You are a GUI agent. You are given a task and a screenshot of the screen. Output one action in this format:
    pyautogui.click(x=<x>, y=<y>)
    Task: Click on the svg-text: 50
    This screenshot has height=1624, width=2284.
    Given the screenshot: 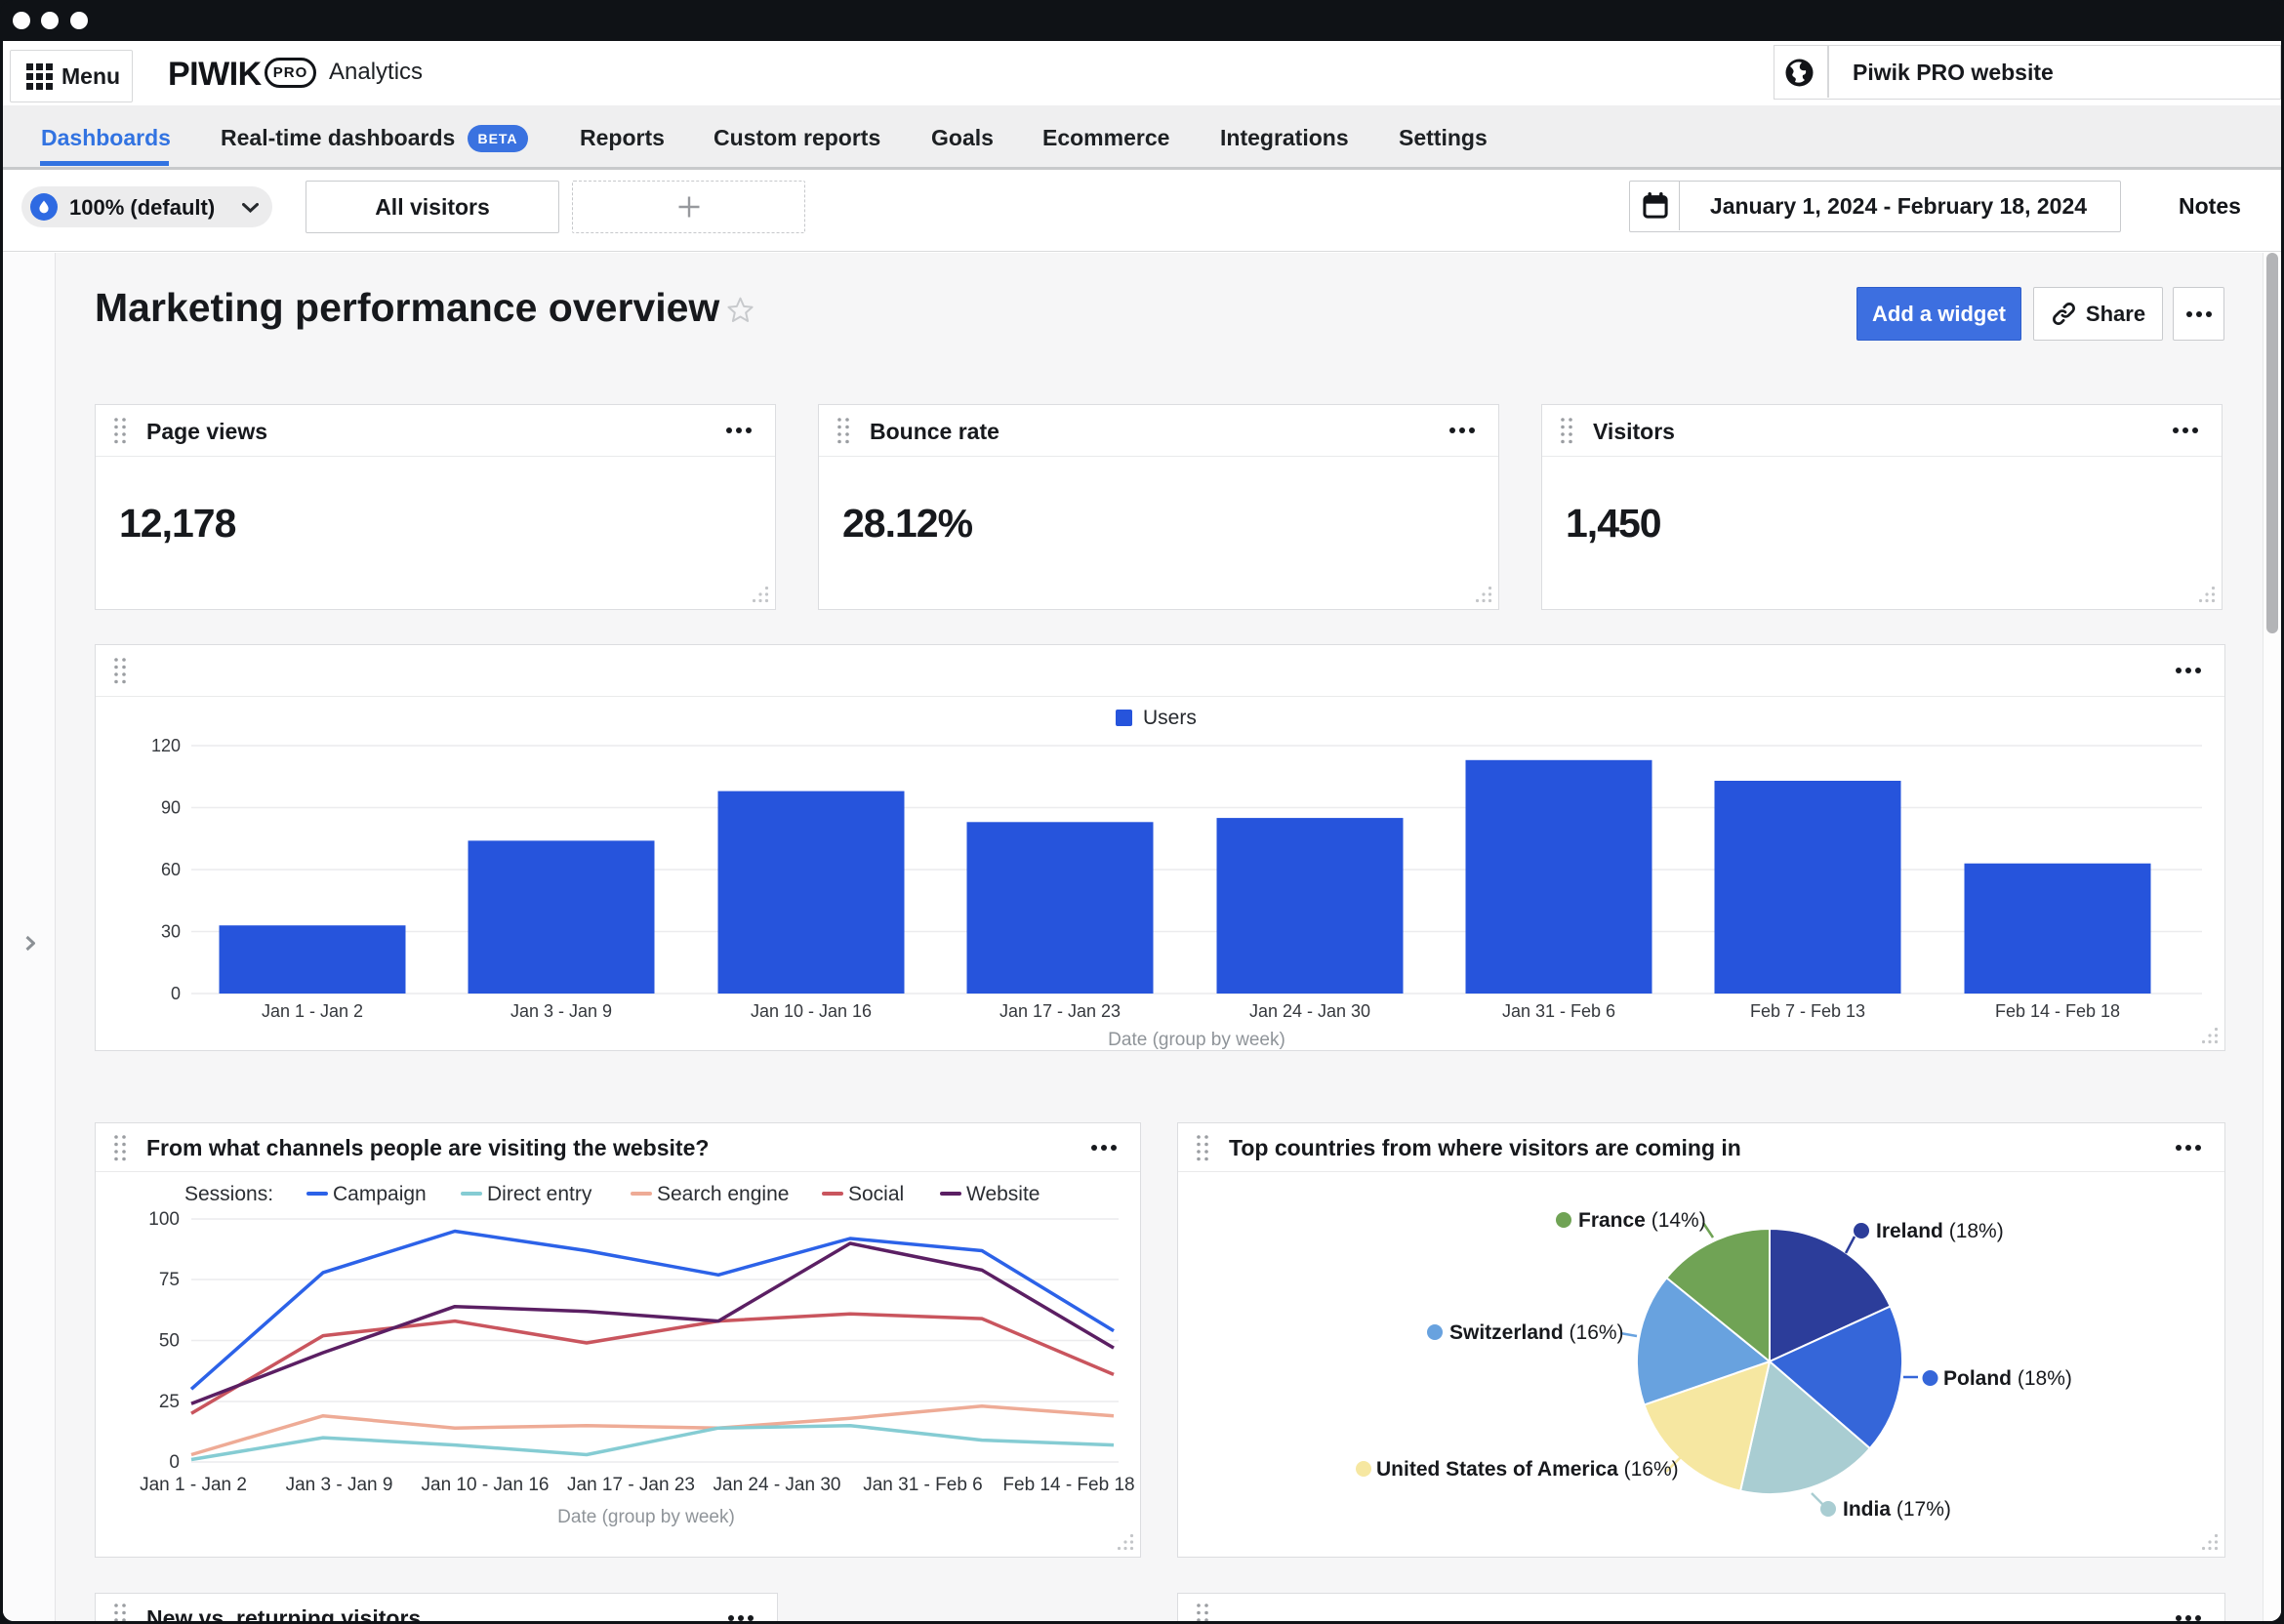 What is the action you would take?
    pyautogui.click(x=169, y=1341)
    